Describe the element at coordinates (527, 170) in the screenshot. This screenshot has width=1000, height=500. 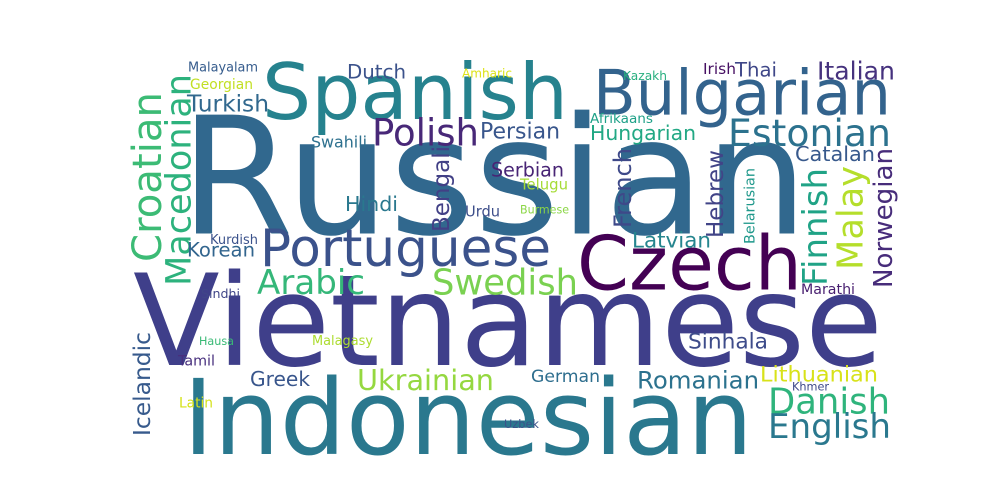
I see `word-serbian: Serbian` at that location.